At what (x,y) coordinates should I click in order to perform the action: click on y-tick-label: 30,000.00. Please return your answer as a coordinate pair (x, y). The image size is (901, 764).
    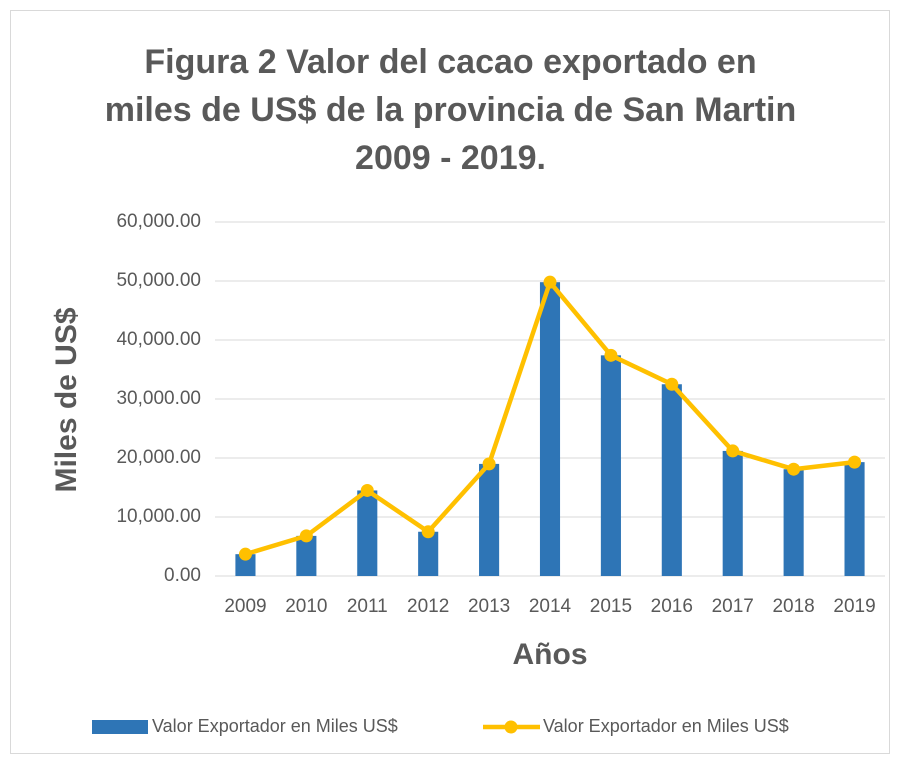
    Looking at the image, I should click on (158, 398).